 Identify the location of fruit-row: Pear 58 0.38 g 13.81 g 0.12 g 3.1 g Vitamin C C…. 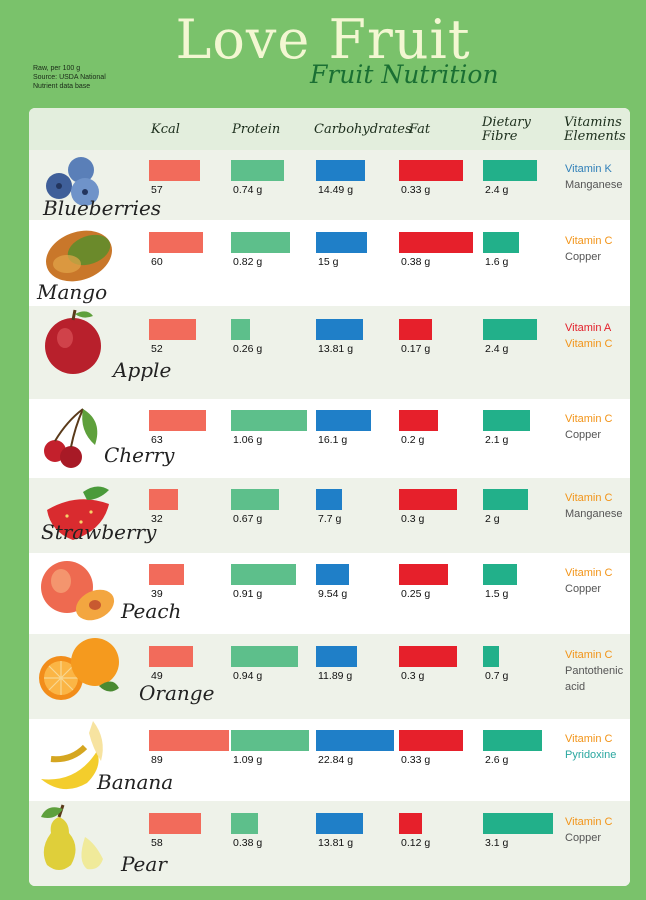
(329, 843).